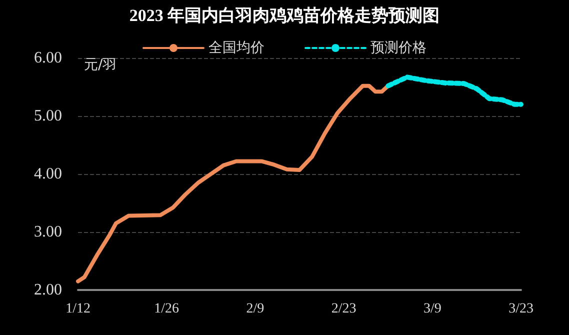 The height and width of the screenshot is (335, 569). Describe the element at coordinates (255, 309) in the screenshot. I see `x-tick-label: 2/9` at that location.